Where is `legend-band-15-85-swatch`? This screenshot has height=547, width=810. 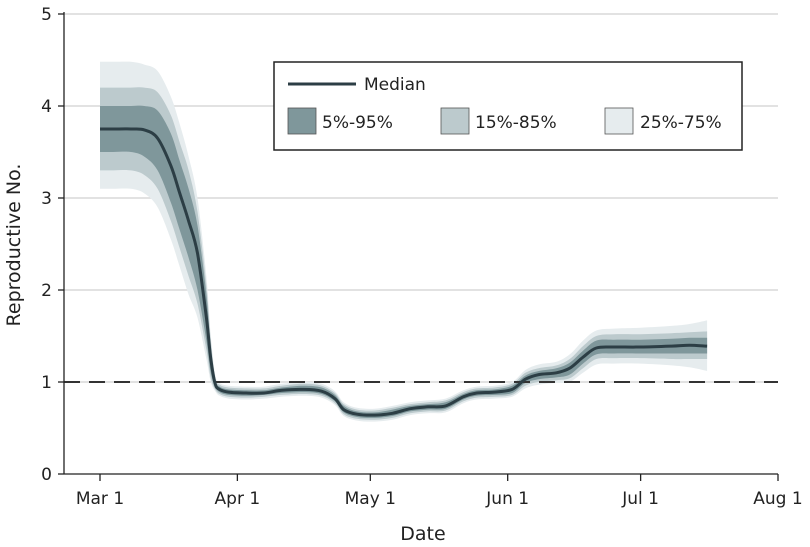
legend-band-15-85-swatch is located at coordinates (455, 121).